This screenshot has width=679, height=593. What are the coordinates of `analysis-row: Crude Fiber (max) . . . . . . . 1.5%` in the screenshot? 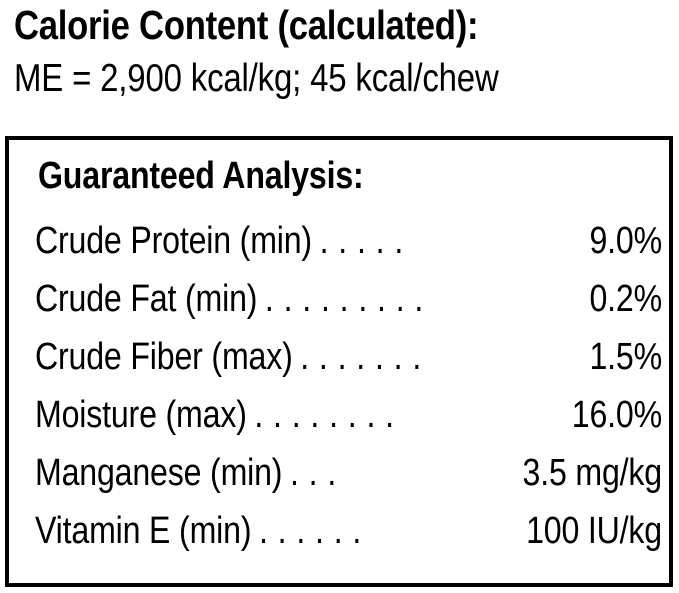 It's located at (339, 361).